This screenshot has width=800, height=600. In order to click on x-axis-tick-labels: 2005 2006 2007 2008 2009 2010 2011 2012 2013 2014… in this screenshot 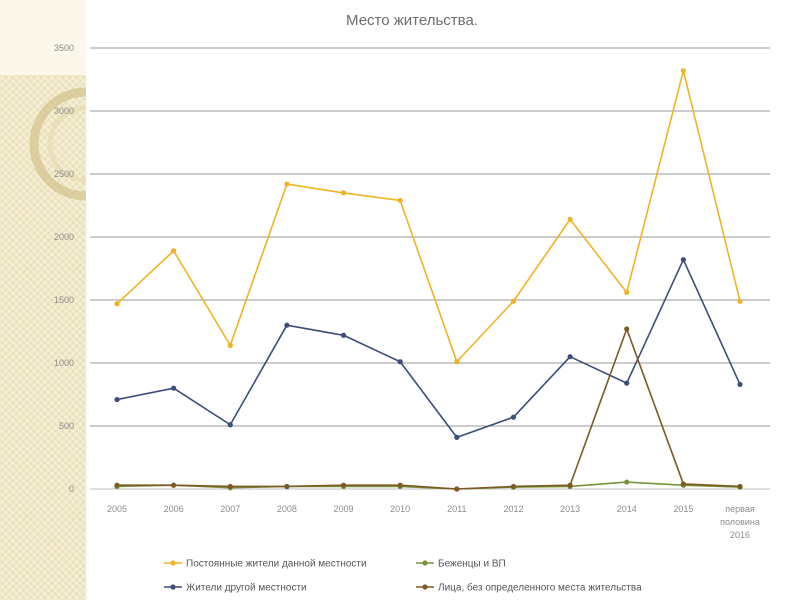, I will do `click(433, 522)`.